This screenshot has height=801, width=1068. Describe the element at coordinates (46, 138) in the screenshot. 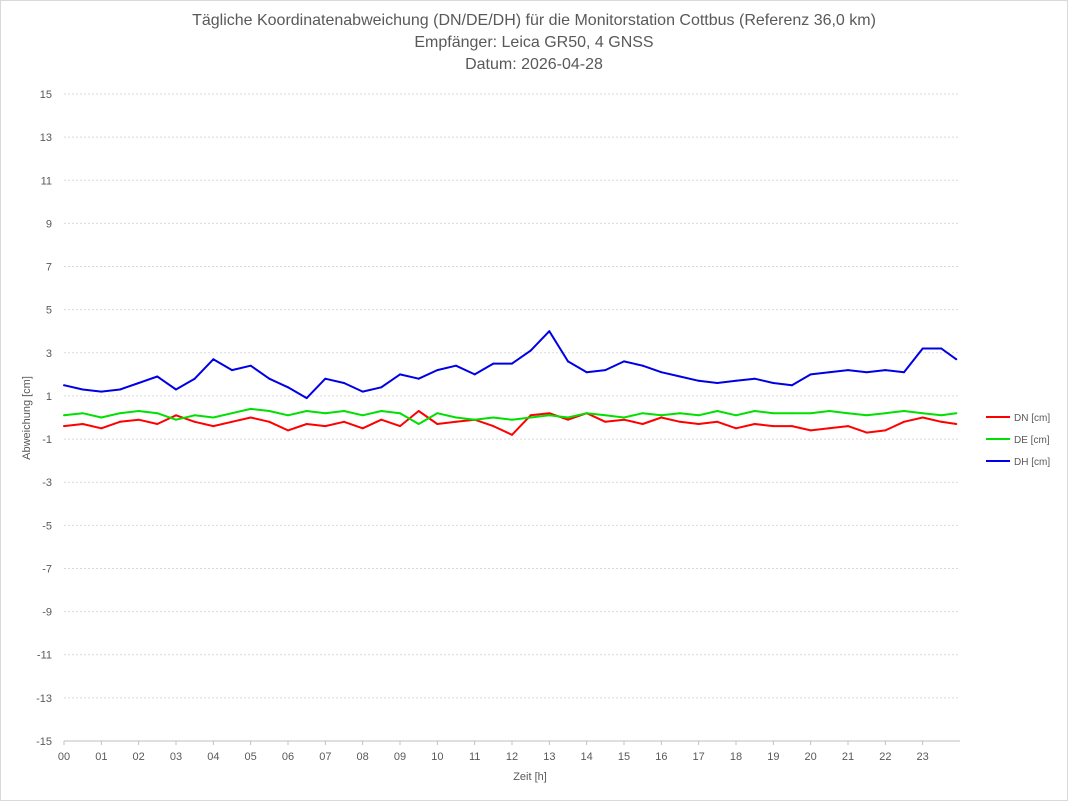

I see `y-tick-label: 13` at that location.